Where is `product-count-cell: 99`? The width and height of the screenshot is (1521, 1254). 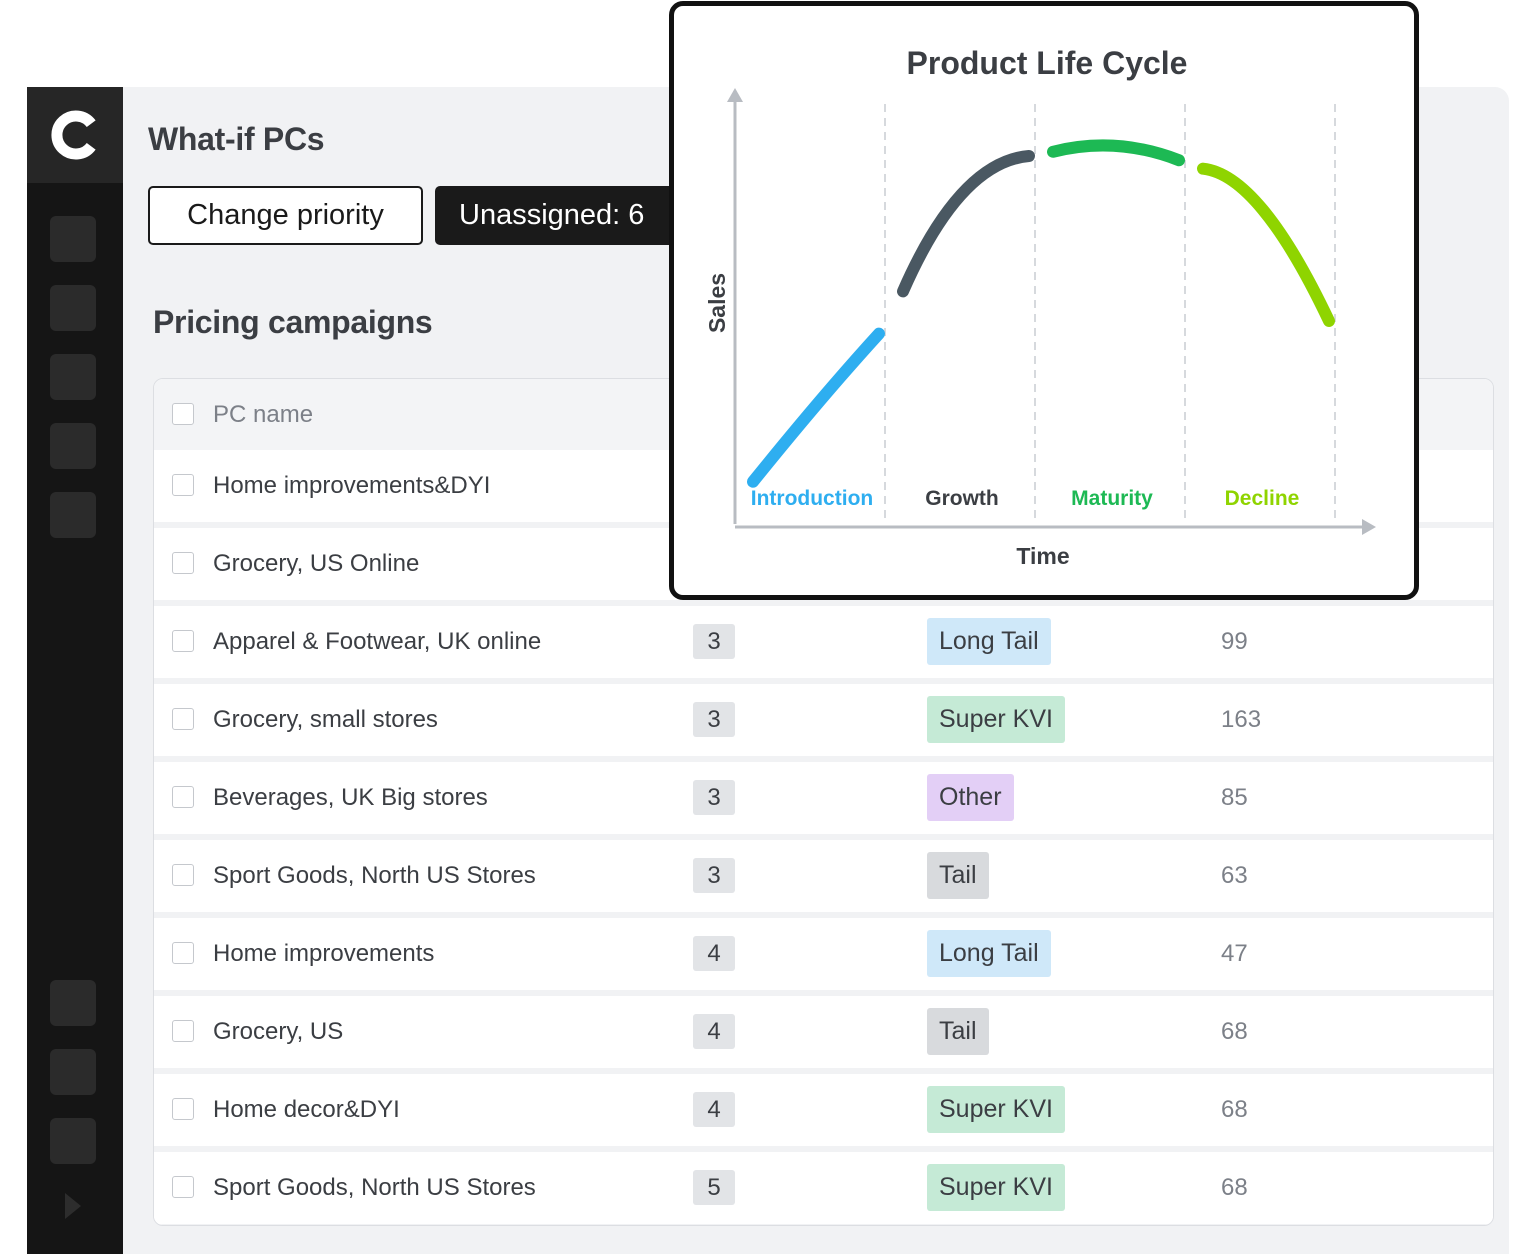
product-count-cell: 99 is located at coordinates (1234, 641).